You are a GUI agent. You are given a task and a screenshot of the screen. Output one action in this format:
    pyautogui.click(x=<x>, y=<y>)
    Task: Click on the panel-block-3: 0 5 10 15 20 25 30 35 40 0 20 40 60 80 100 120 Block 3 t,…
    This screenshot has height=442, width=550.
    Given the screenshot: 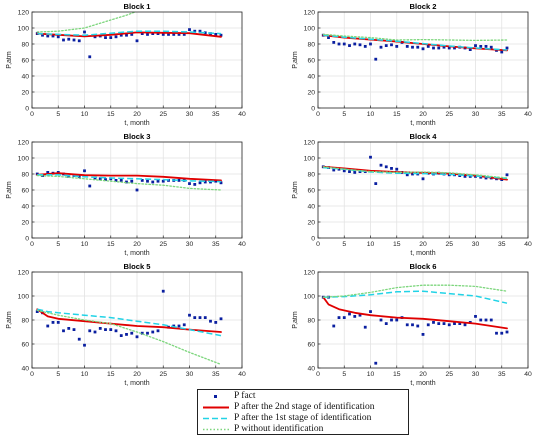 What is the action you would take?
    pyautogui.click(x=126, y=194)
    